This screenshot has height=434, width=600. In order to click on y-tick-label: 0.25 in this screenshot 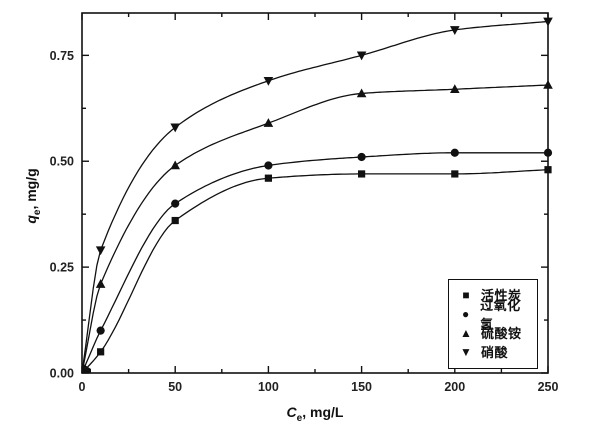, I will do `click(62, 268)`.